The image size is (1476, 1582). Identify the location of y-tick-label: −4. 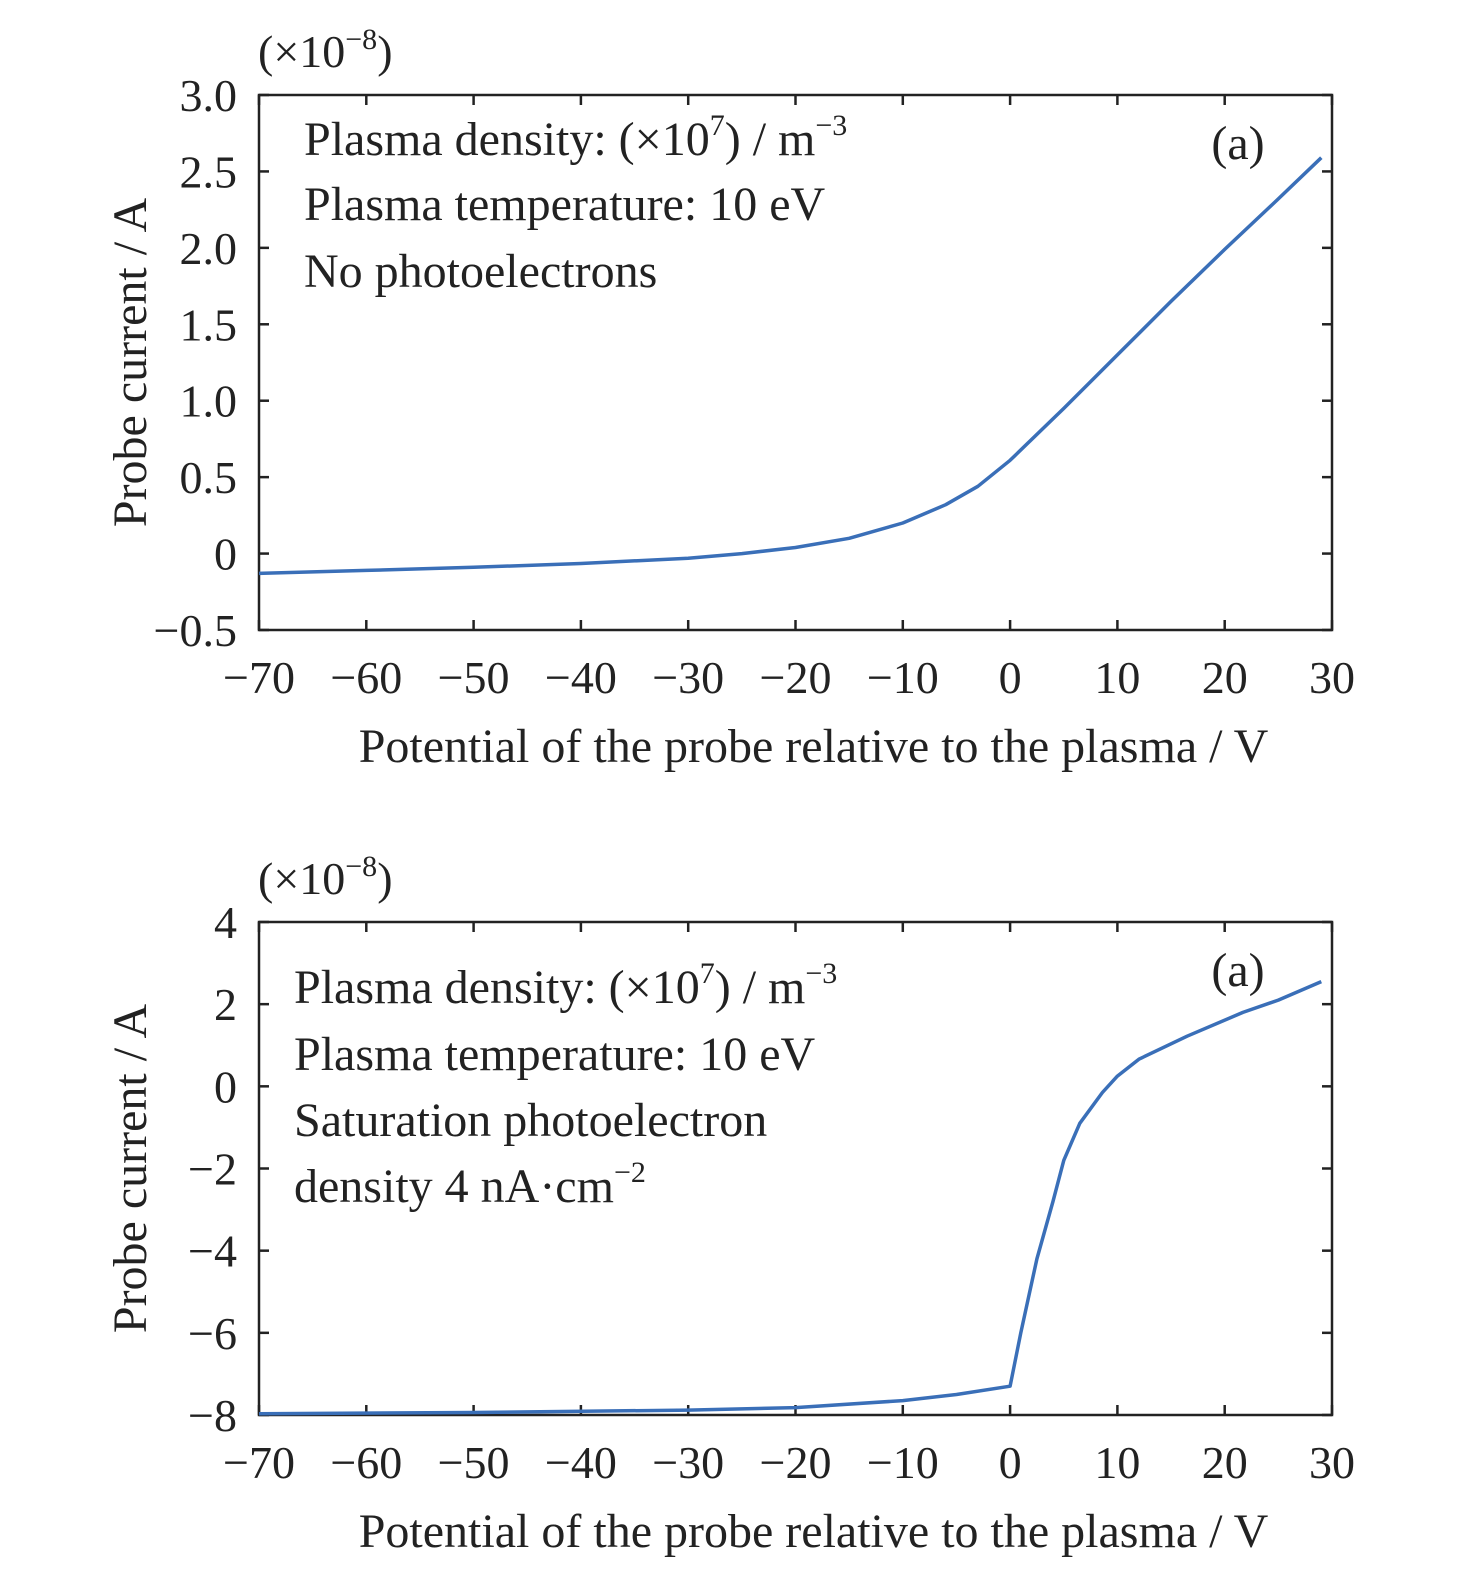
(212, 1251).